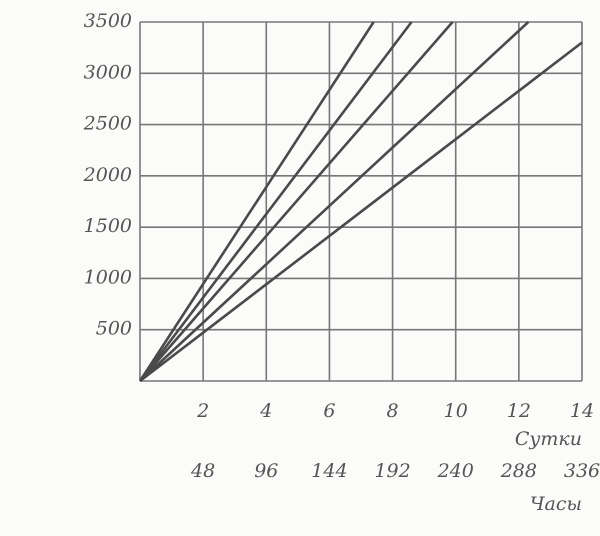 This screenshot has width=600, height=536. Describe the element at coordinates (107, 124) in the screenshot. I see `y-tick-label: 2500` at that location.